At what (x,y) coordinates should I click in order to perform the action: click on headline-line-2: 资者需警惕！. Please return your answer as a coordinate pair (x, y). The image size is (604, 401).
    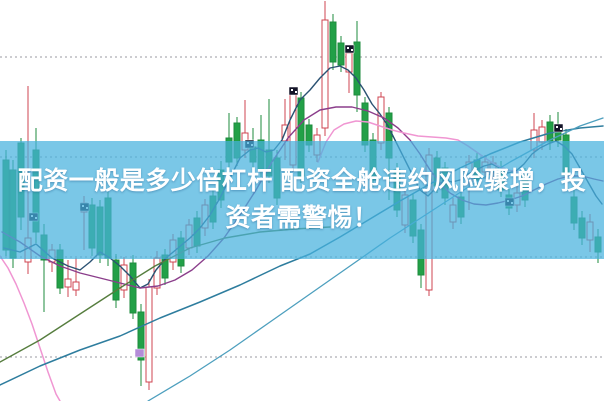
    Looking at the image, I should click on (302, 218).